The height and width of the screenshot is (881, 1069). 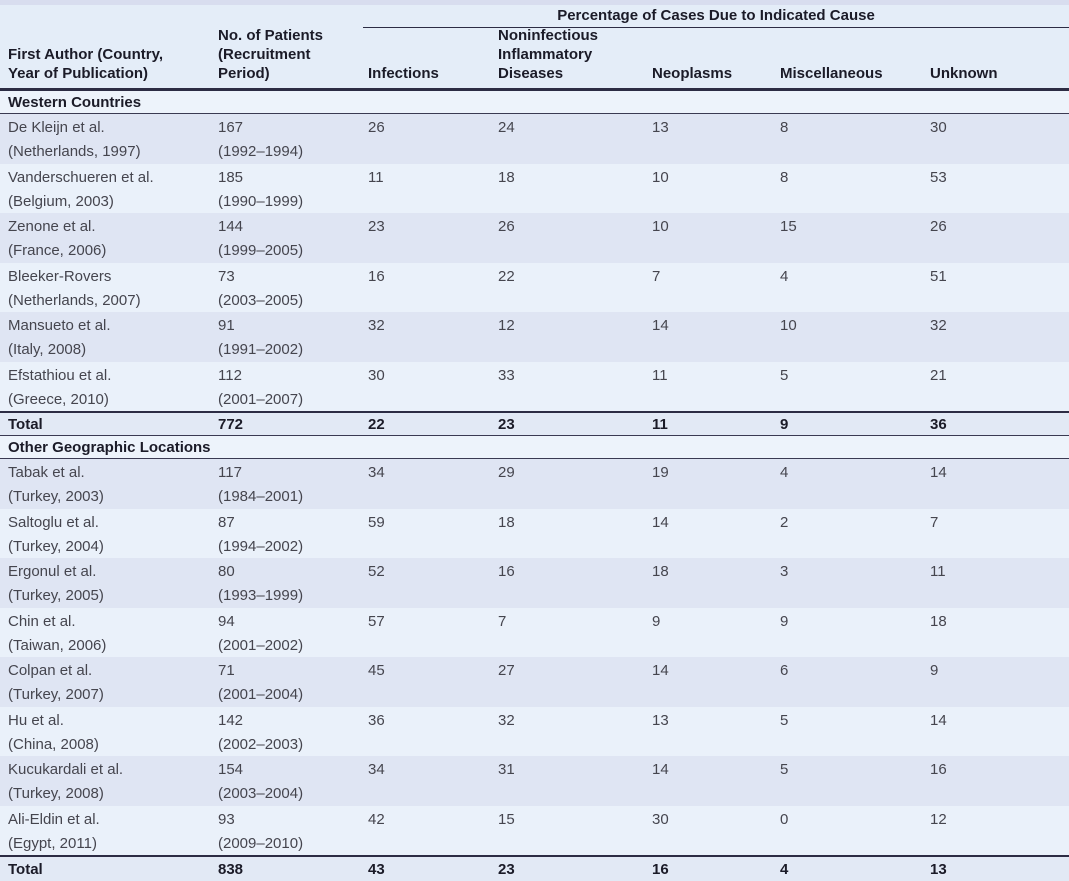 What do you see at coordinates (506, 869) in the screenshot?
I see `noninfectious-cell: 23` at bounding box center [506, 869].